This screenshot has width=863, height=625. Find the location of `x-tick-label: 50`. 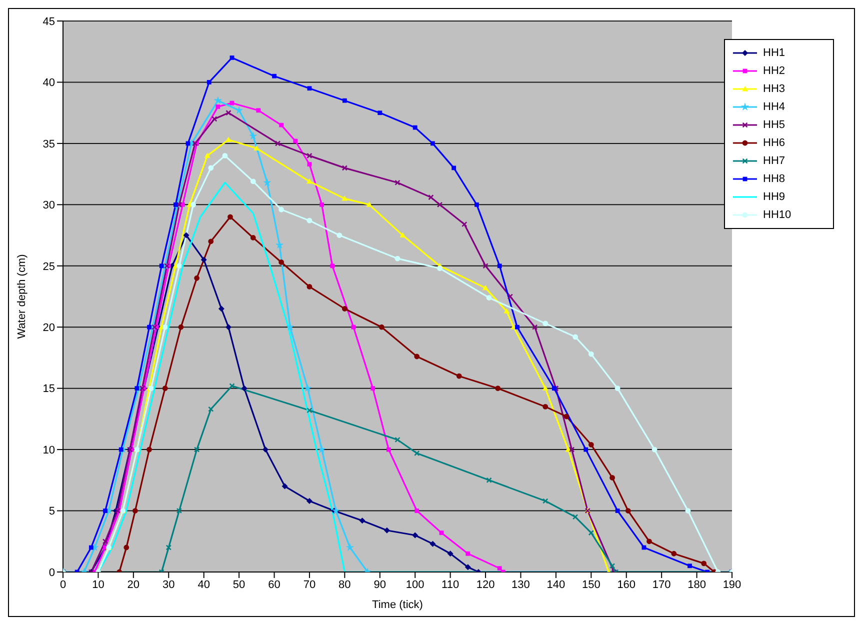

x-tick-label: 50 is located at coordinates (239, 584).